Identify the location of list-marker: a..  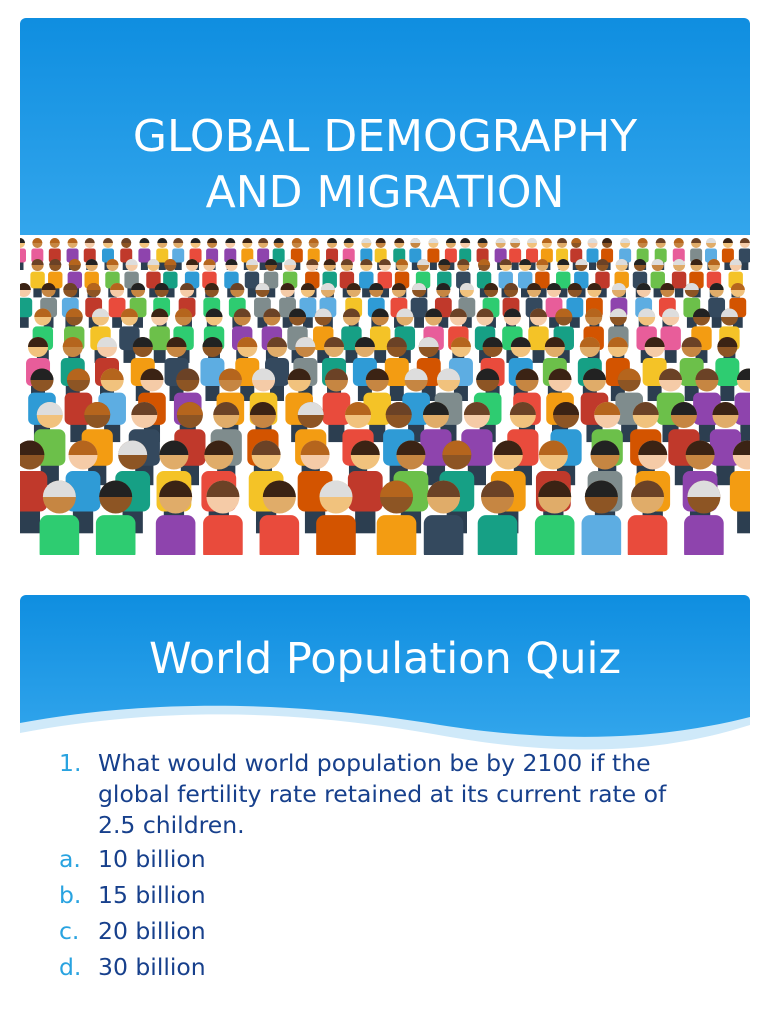
(70, 859).